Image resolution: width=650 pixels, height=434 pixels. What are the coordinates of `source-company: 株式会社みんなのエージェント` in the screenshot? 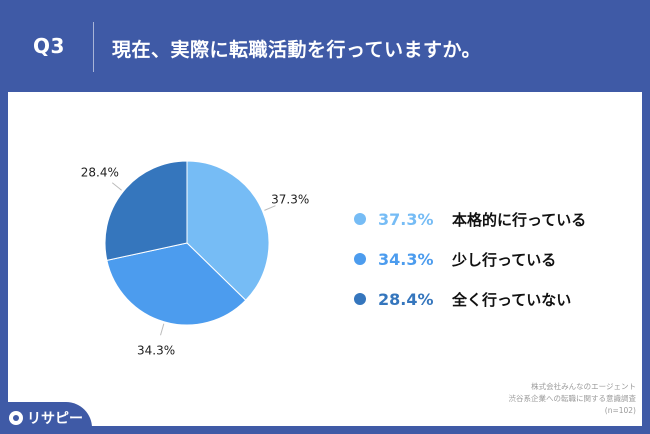 It's located at (583, 386).